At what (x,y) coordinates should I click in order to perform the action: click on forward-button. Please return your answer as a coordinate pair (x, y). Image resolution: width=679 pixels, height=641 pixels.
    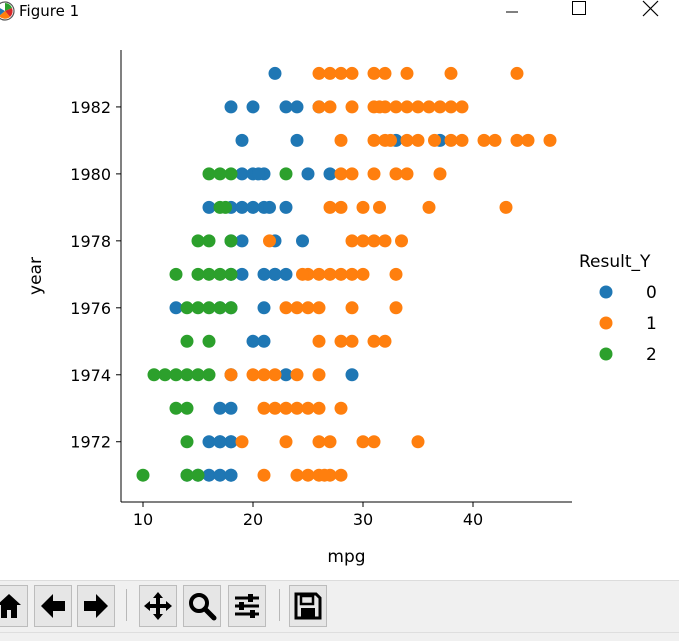
    Looking at the image, I should click on (96, 606).